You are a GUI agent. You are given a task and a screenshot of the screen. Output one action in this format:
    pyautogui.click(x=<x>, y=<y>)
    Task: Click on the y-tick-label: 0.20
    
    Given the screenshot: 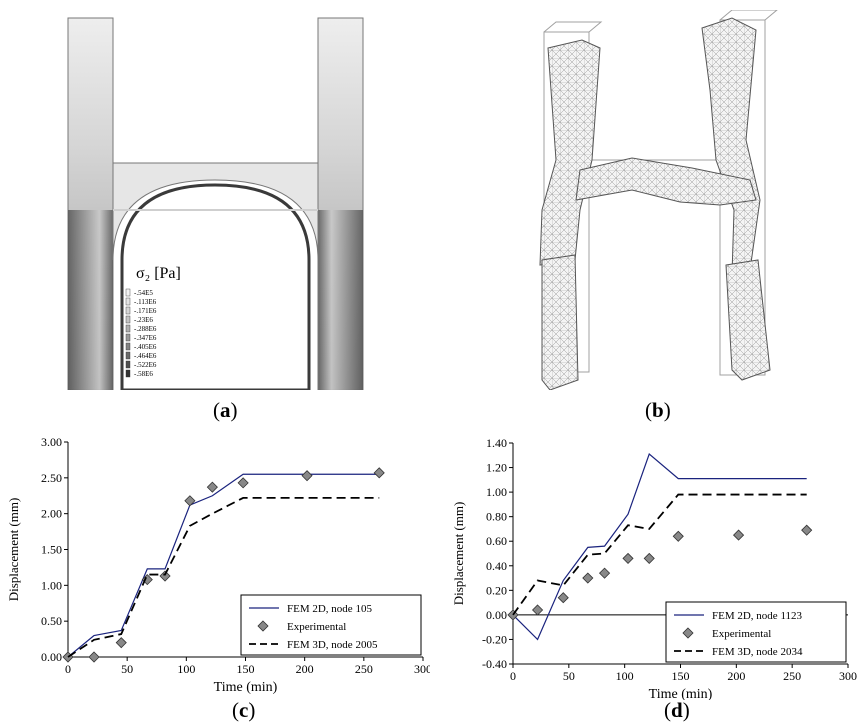 What is the action you would take?
    pyautogui.click(x=496, y=590)
    